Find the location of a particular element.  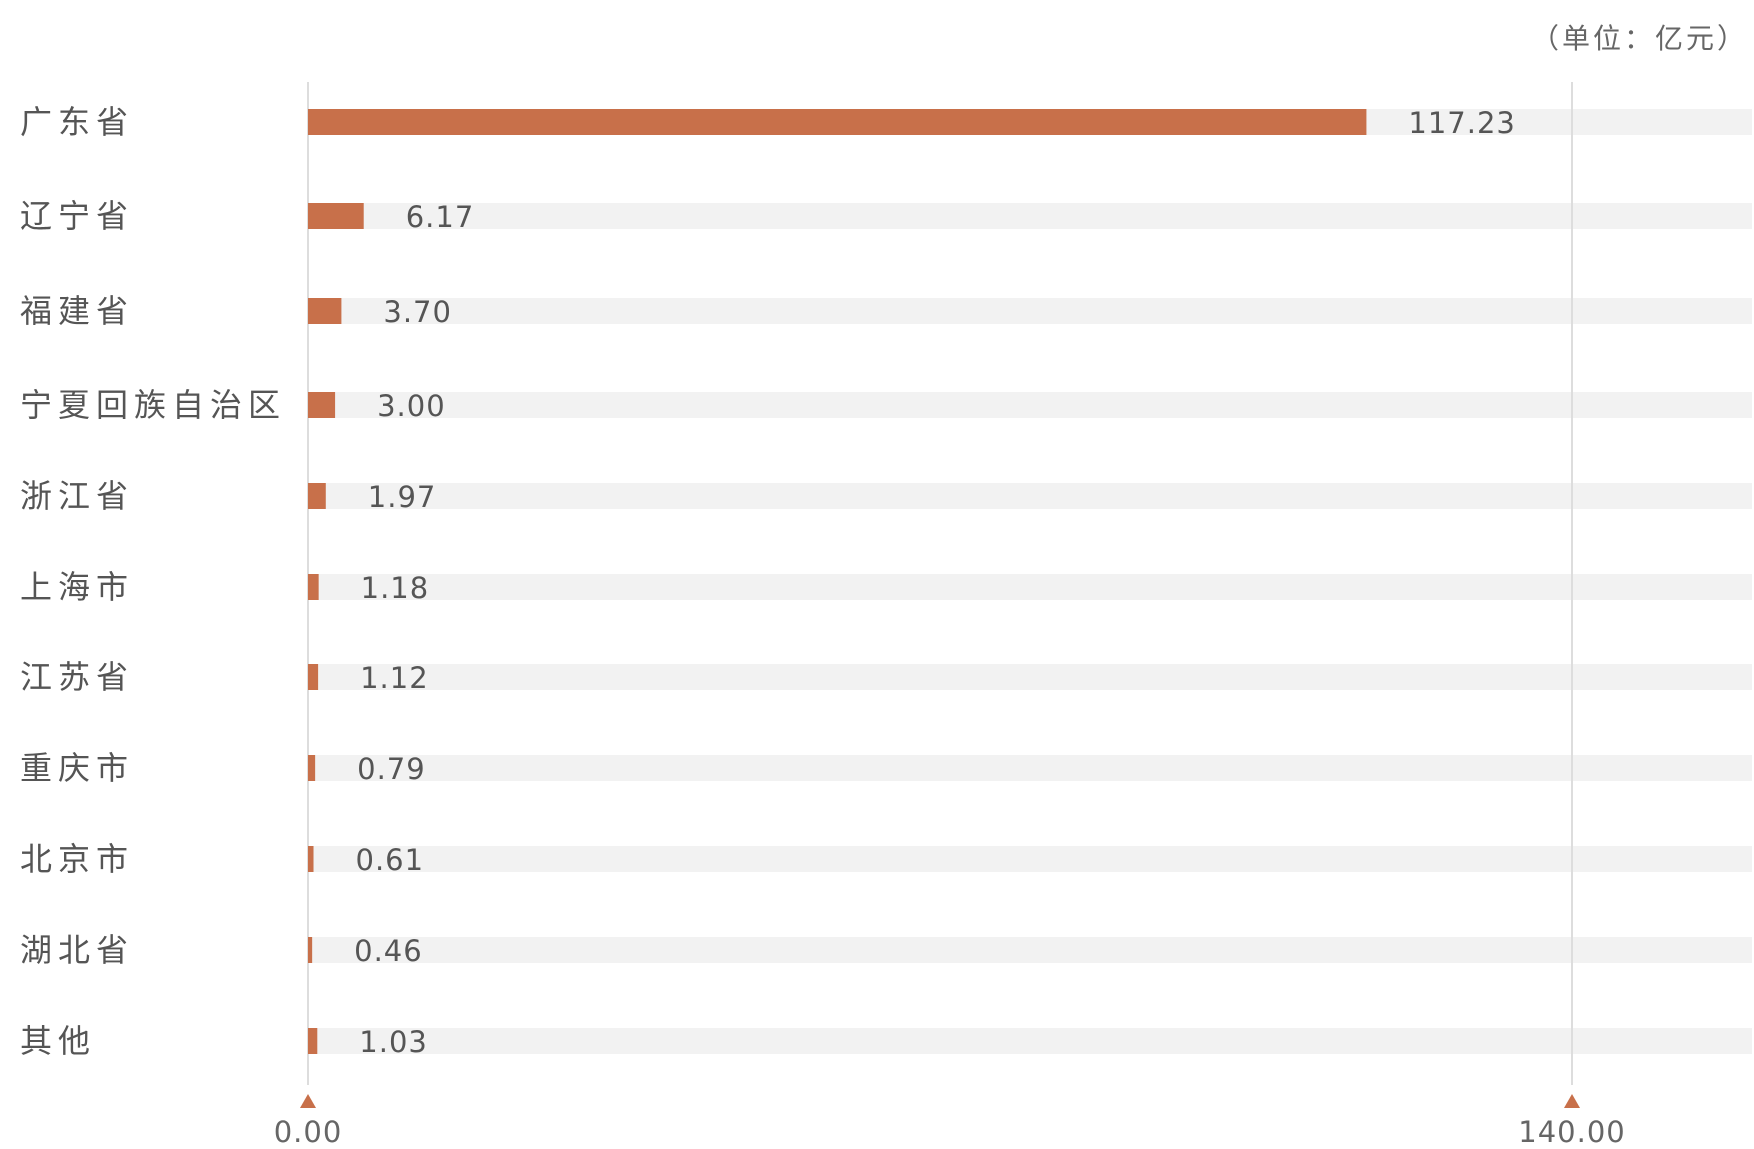

category-label: 湖北省 is located at coordinates (77, 950).